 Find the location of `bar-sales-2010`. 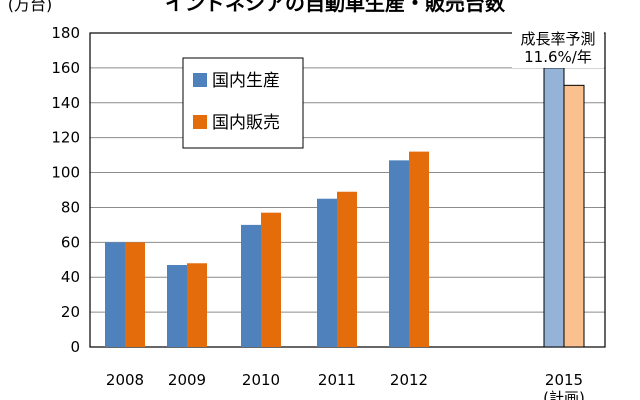

bar-sales-2010 is located at coordinates (271, 279).